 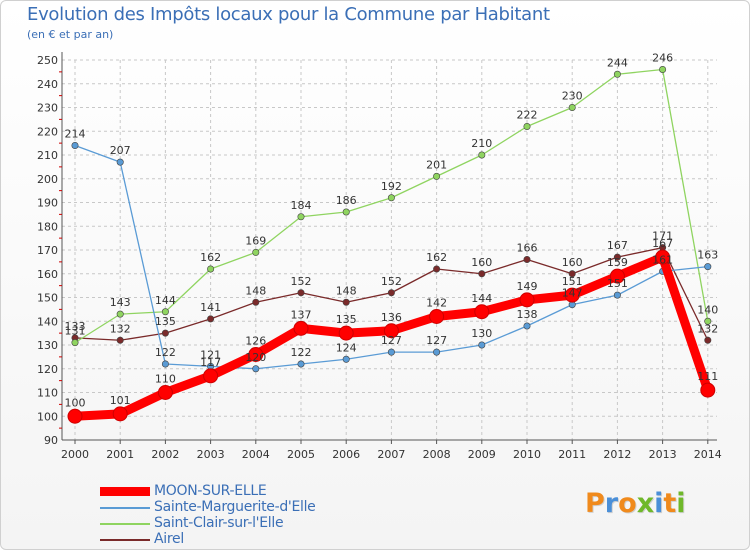 What do you see at coordinates (75, 134) in the screenshot?
I see `data-label: 214` at bounding box center [75, 134].